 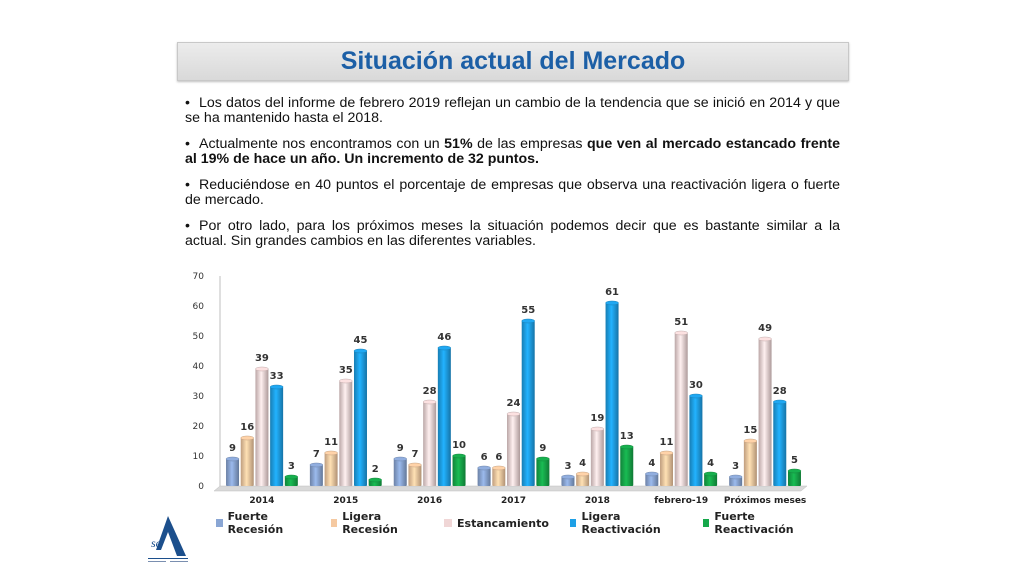 I want to click on data-label: 45, so click(x=361, y=340).